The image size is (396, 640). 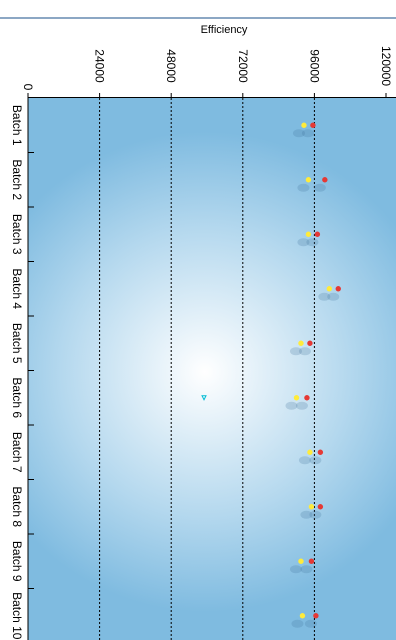 I want to click on y-axis-title: Efficiency, so click(x=224, y=30).